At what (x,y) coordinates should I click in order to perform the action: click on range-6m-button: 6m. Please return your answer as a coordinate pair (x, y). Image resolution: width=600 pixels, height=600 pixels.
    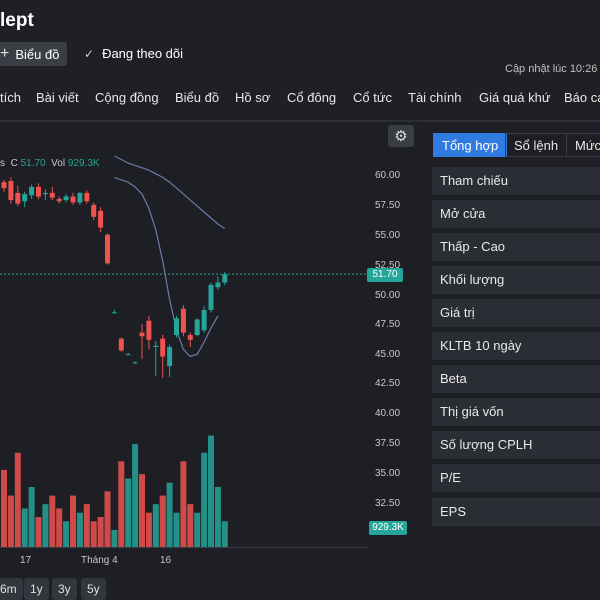
    Looking at the image, I should click on (11, 589).